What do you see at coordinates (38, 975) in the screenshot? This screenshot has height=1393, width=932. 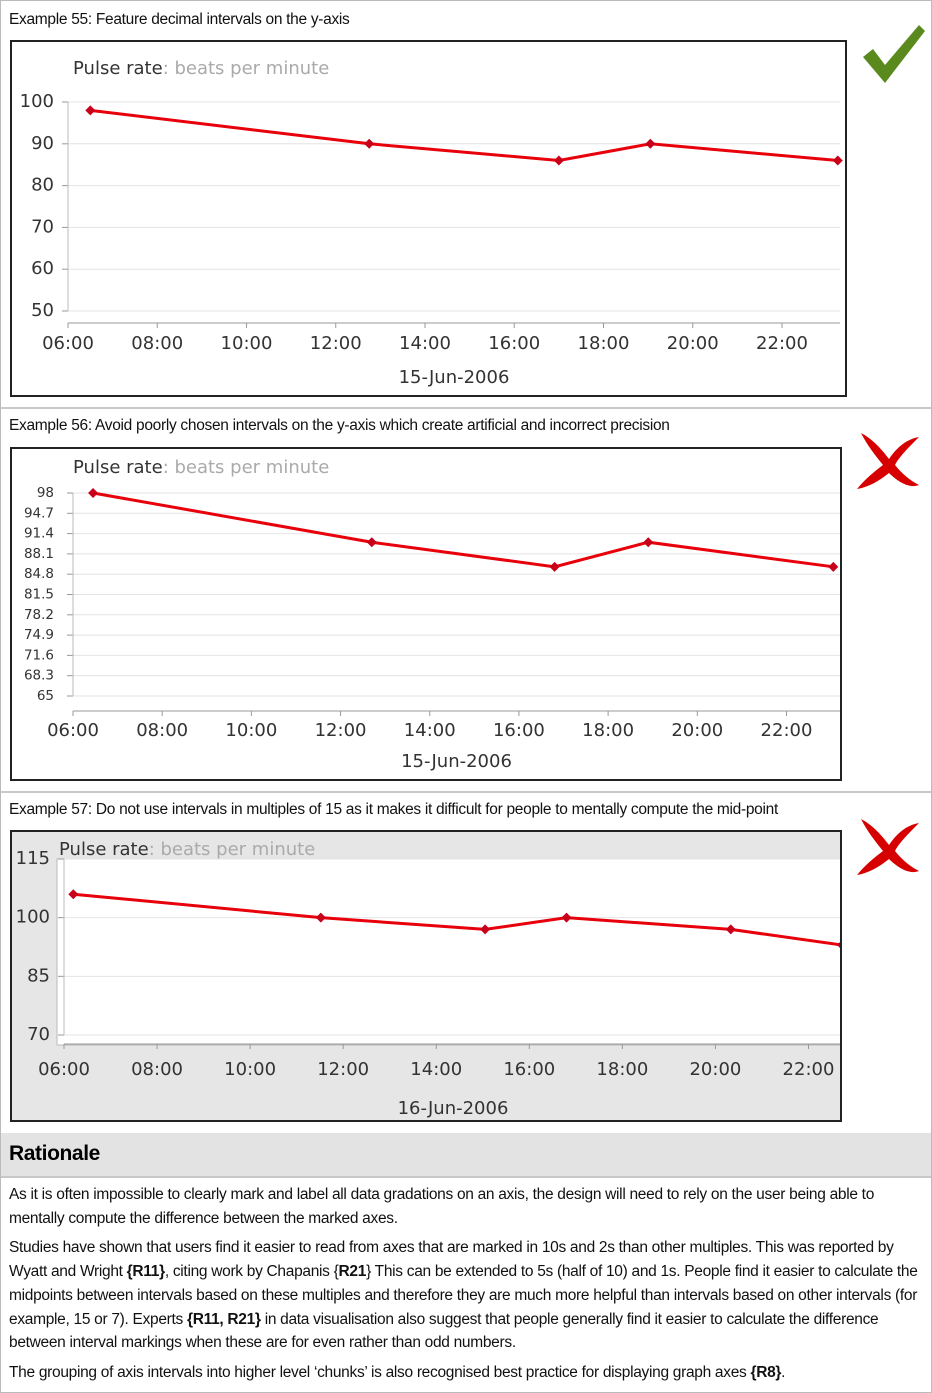 I see `y-tick-label: 85` at bounding box center [38, 975].